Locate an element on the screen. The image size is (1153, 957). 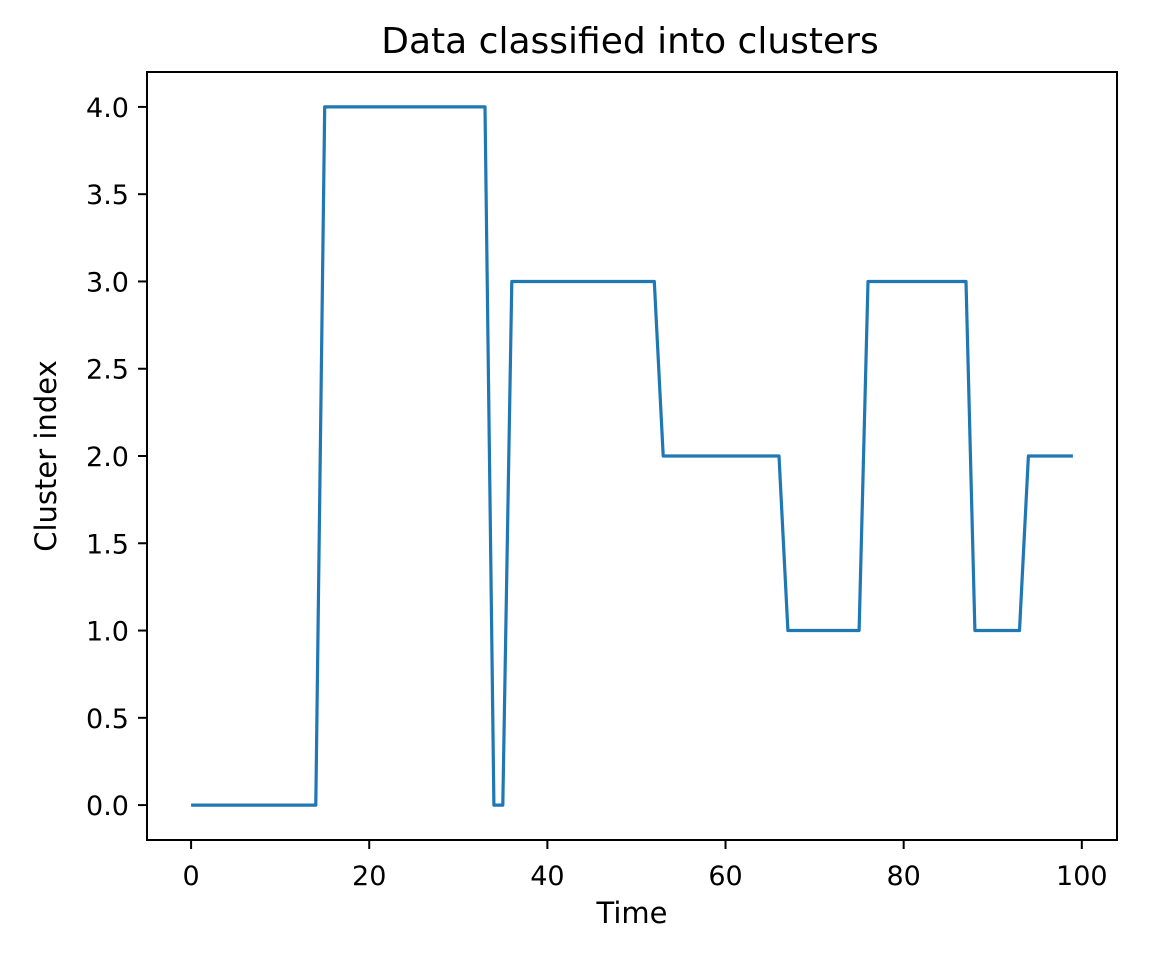
x-tick-label: 100 is located at coordinates (1082, 876).